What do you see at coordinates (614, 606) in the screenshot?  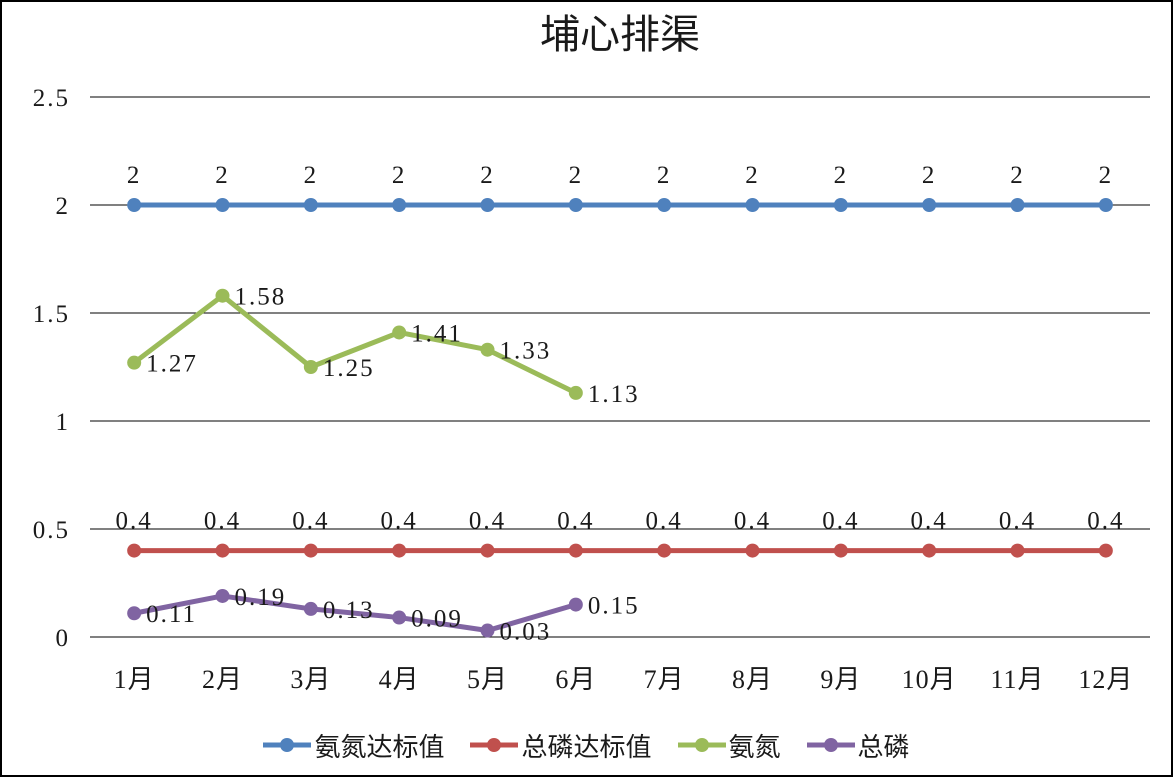 I see `series-3-data-label: 0.15` at bounding box center [614, 606].